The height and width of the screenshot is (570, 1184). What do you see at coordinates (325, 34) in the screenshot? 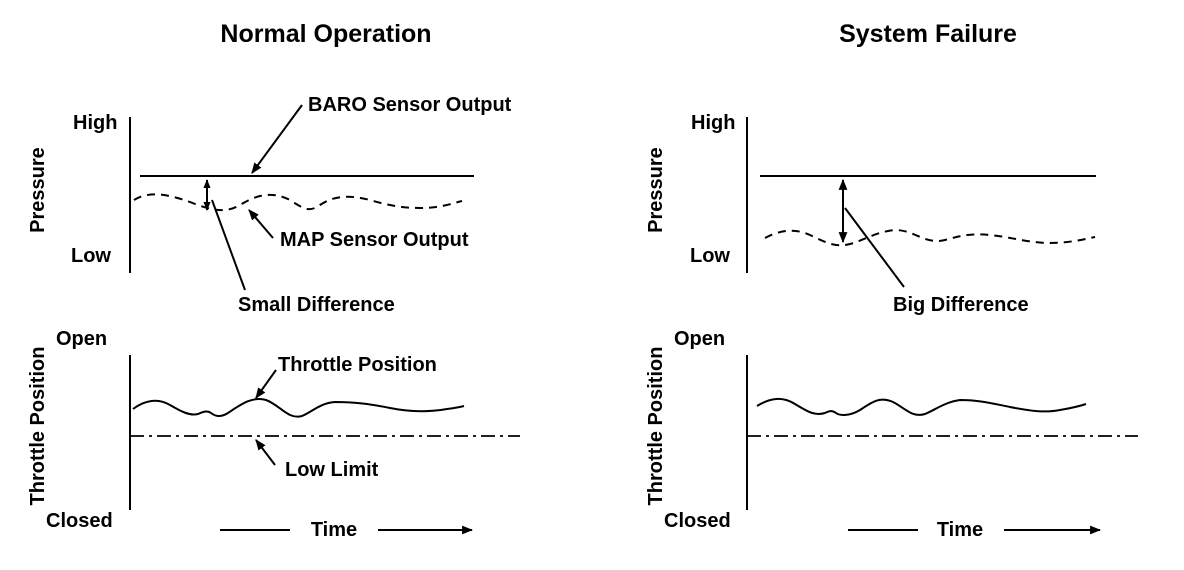
I see `normal-title: Normal Operation` at bounding box center [325, 34].